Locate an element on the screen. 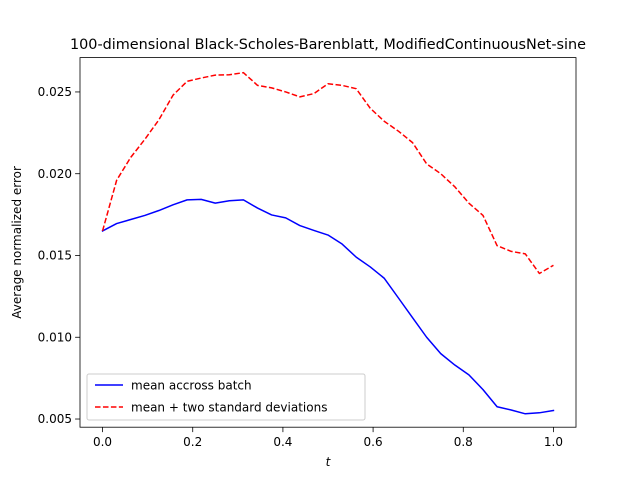 The height and width of the screenshot is (480, 640). x-tick-label: 1.0 is located at coordinates (553, 442).